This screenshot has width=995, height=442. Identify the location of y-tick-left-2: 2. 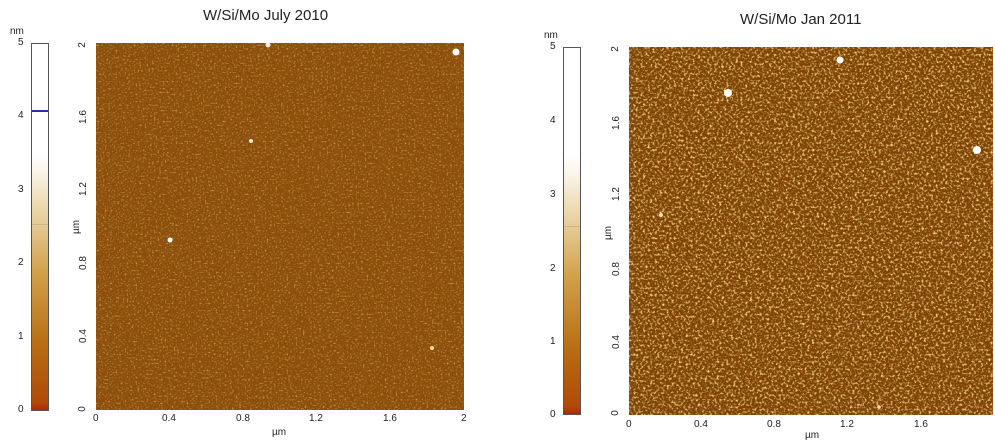
(82, 45).